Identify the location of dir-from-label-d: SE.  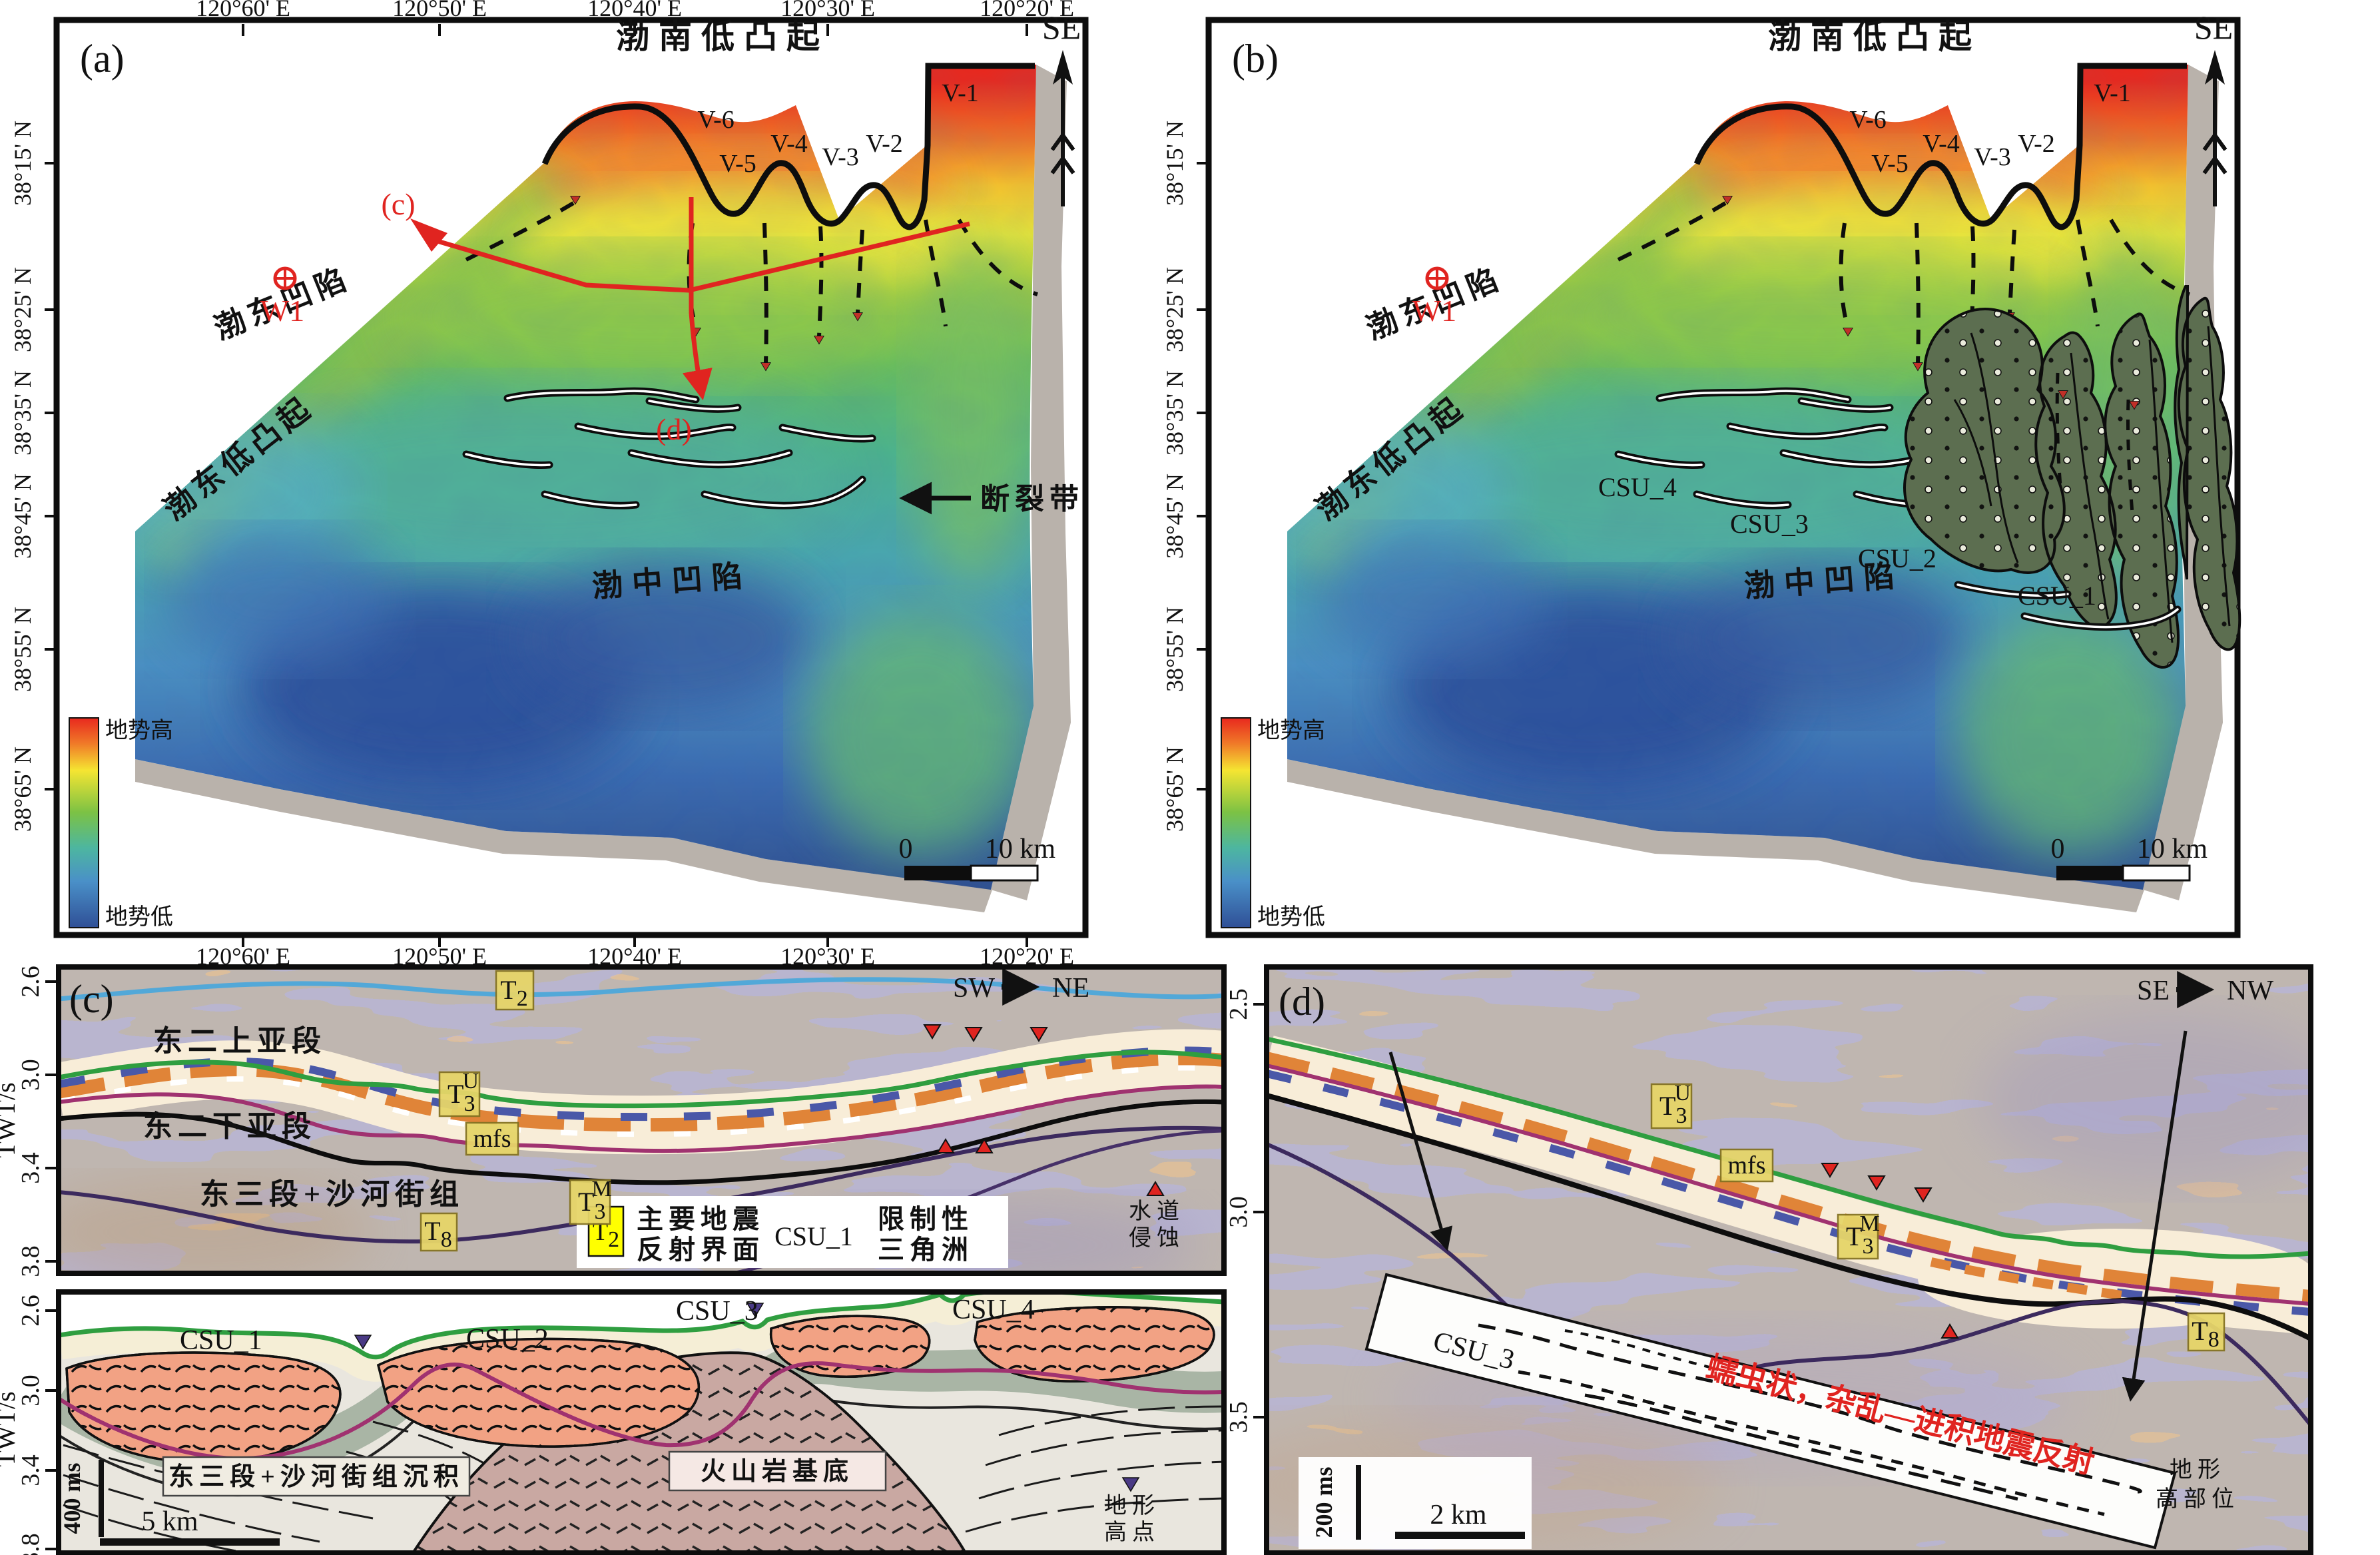
(2153, 991).